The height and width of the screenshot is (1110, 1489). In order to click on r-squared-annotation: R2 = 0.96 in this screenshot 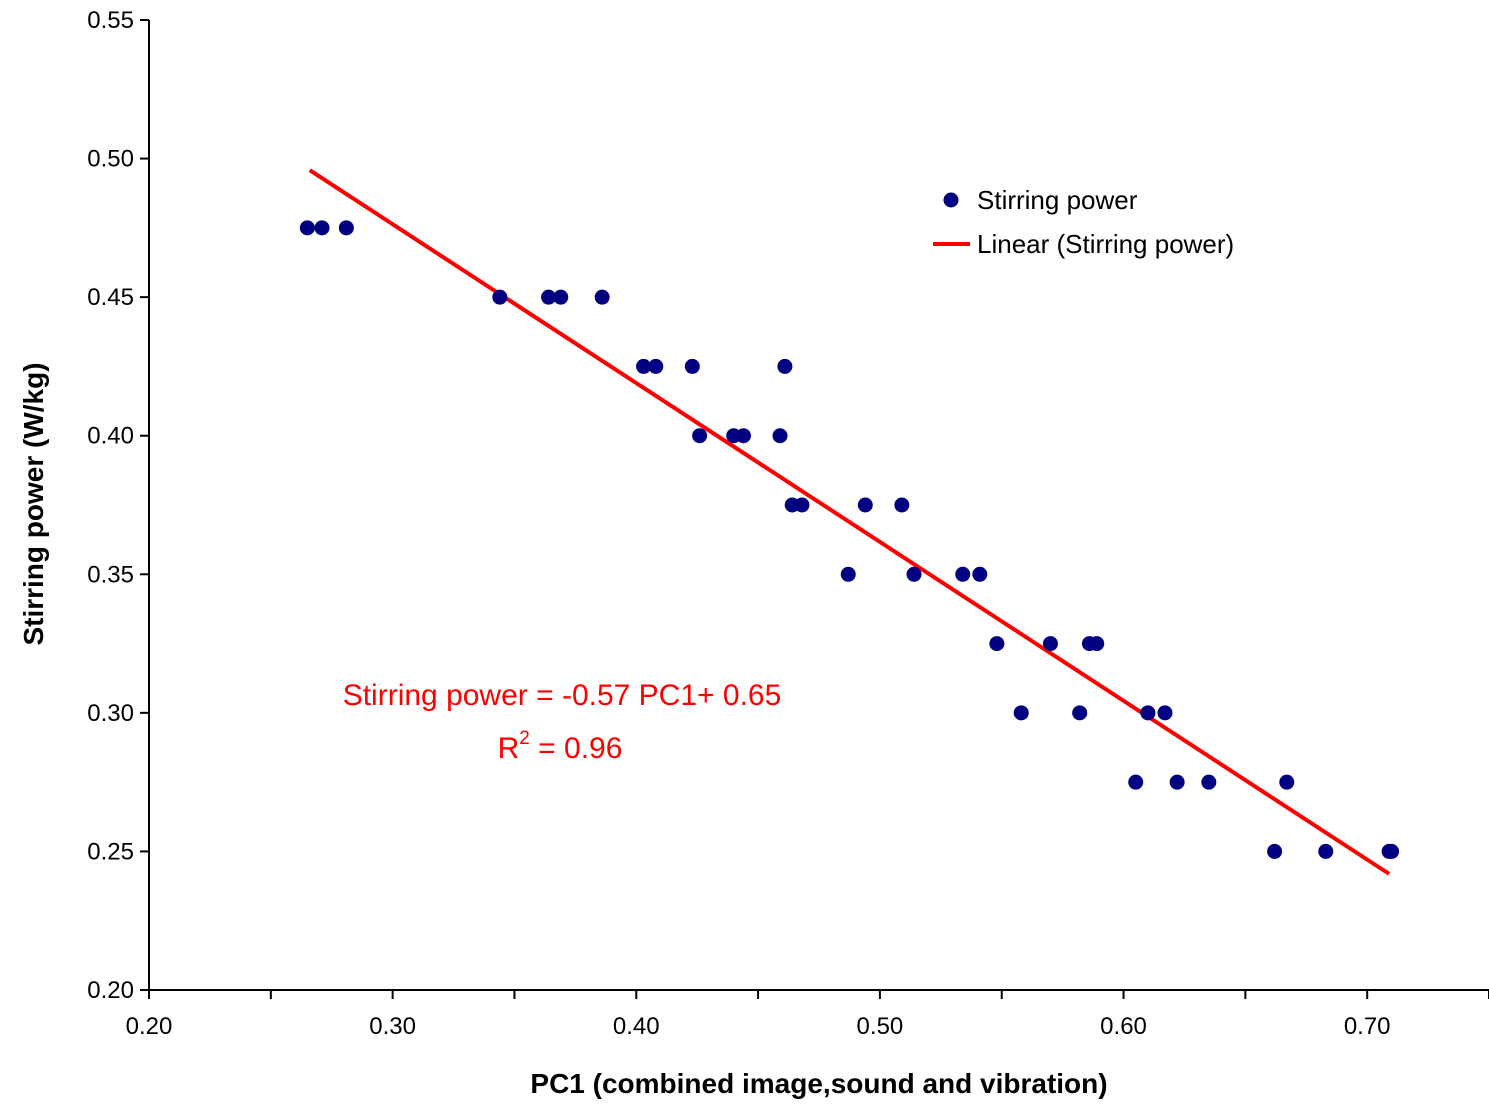, I will do `click(560, 746)`.